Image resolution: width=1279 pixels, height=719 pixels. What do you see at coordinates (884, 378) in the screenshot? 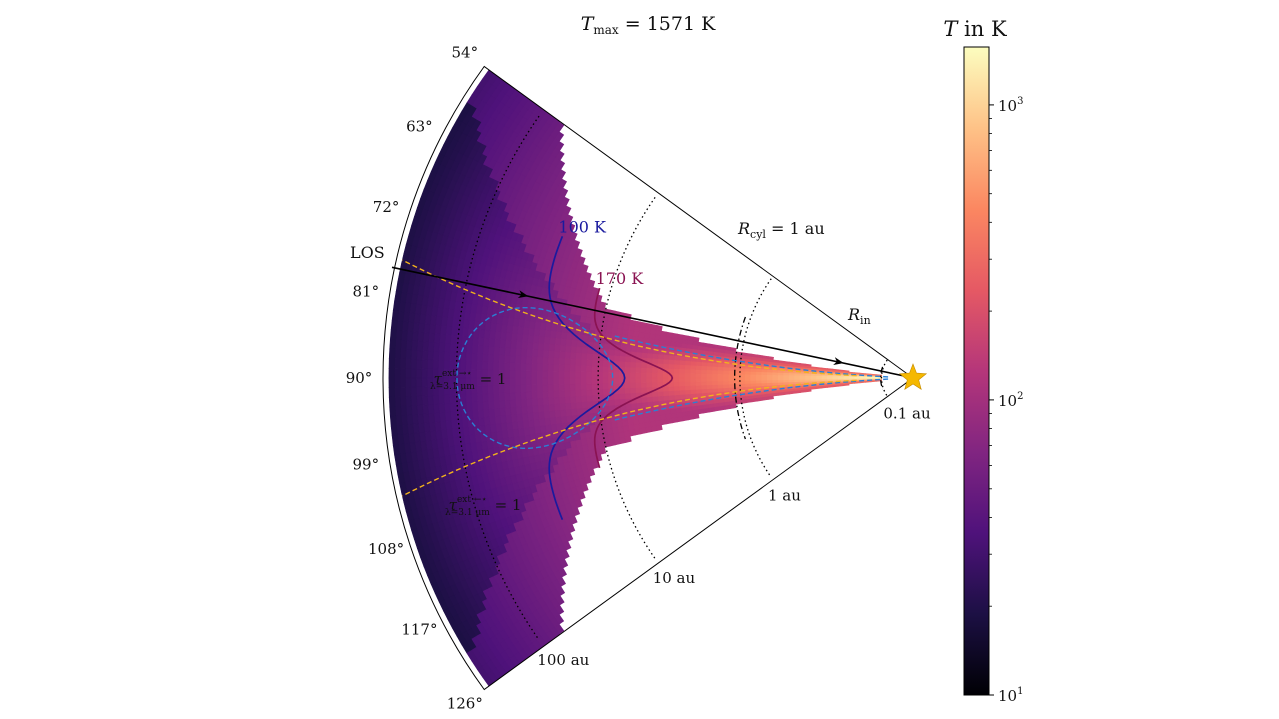
I see `dotted-ring` at bounding box center [884, 378].